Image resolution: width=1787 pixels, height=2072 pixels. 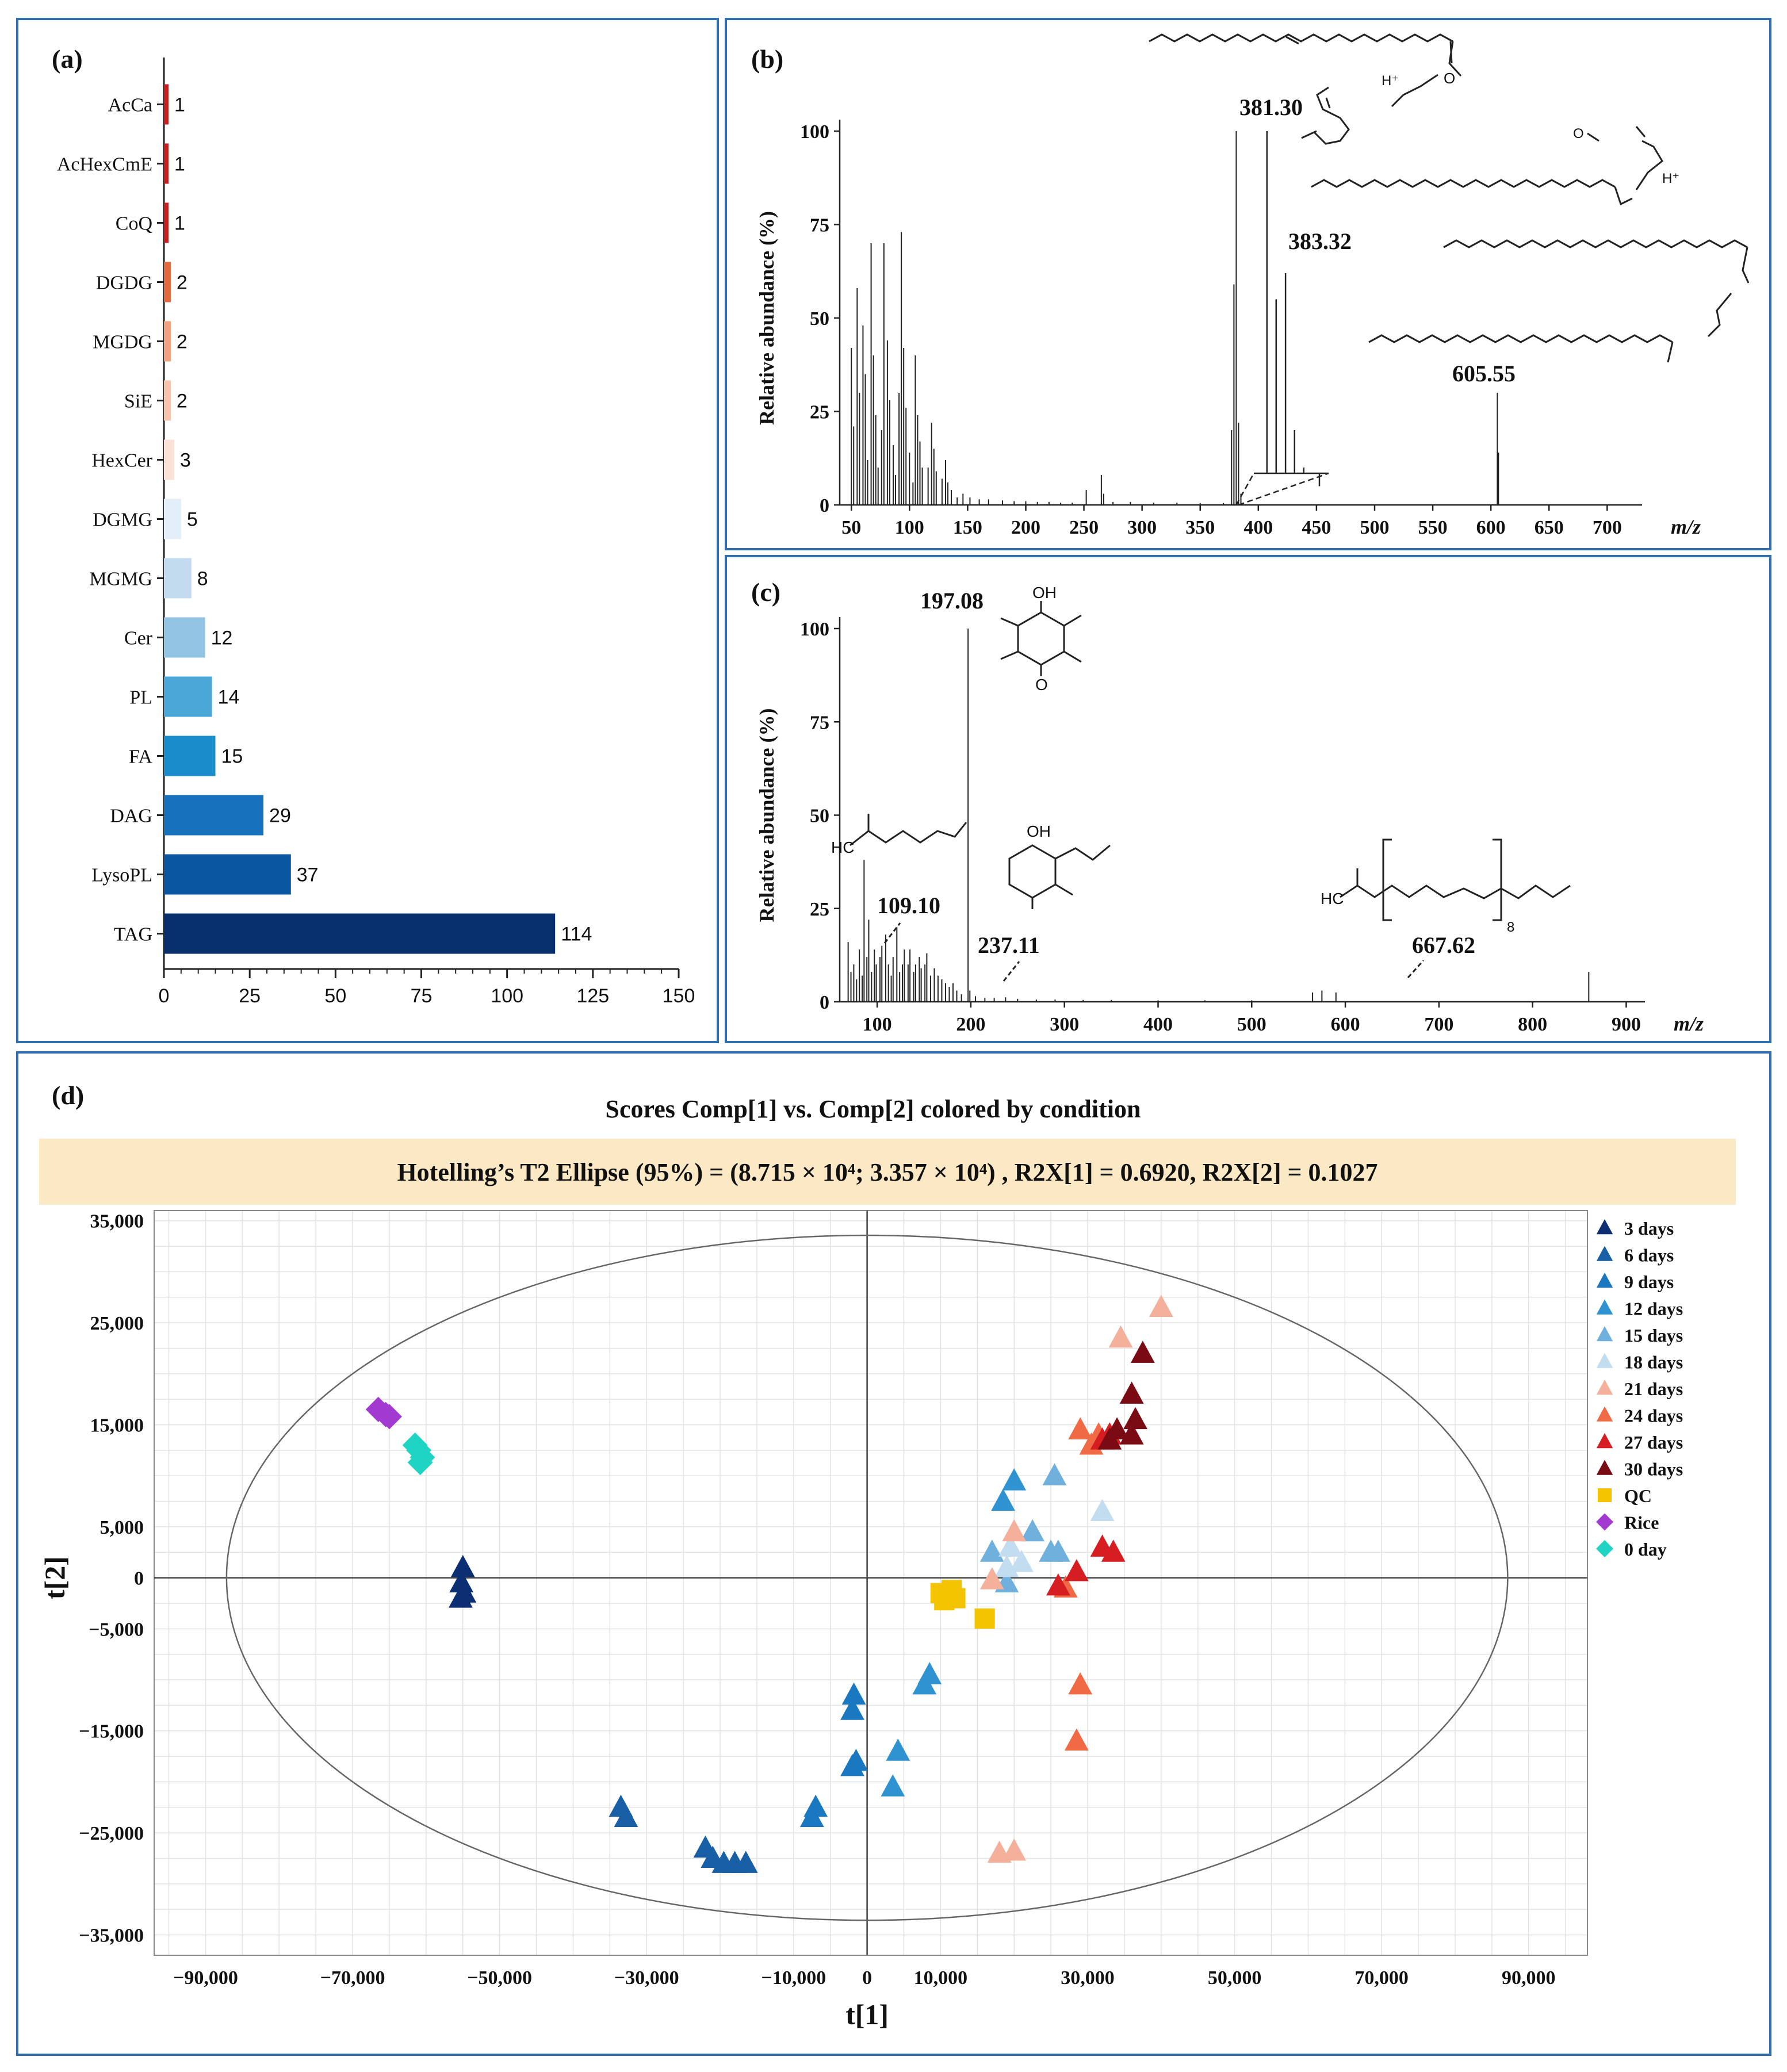 What do you see at coordinates (679, 996) in the screenshot?
I see `a-xtick-label: 150` at bounding box center [679, 996].